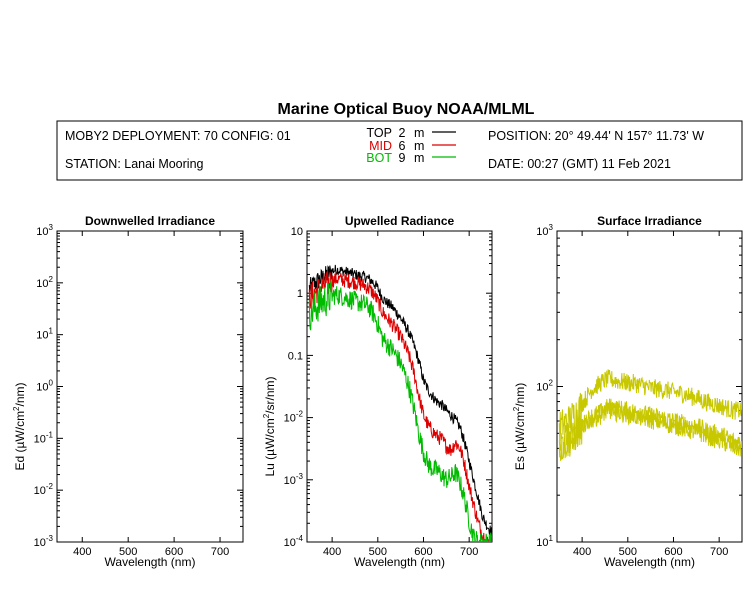  Describe the element at coordinates (269, 426) in the screenshot. I see `y-axis-label: Lu (µW/cm2/sr/nm)` at that location.